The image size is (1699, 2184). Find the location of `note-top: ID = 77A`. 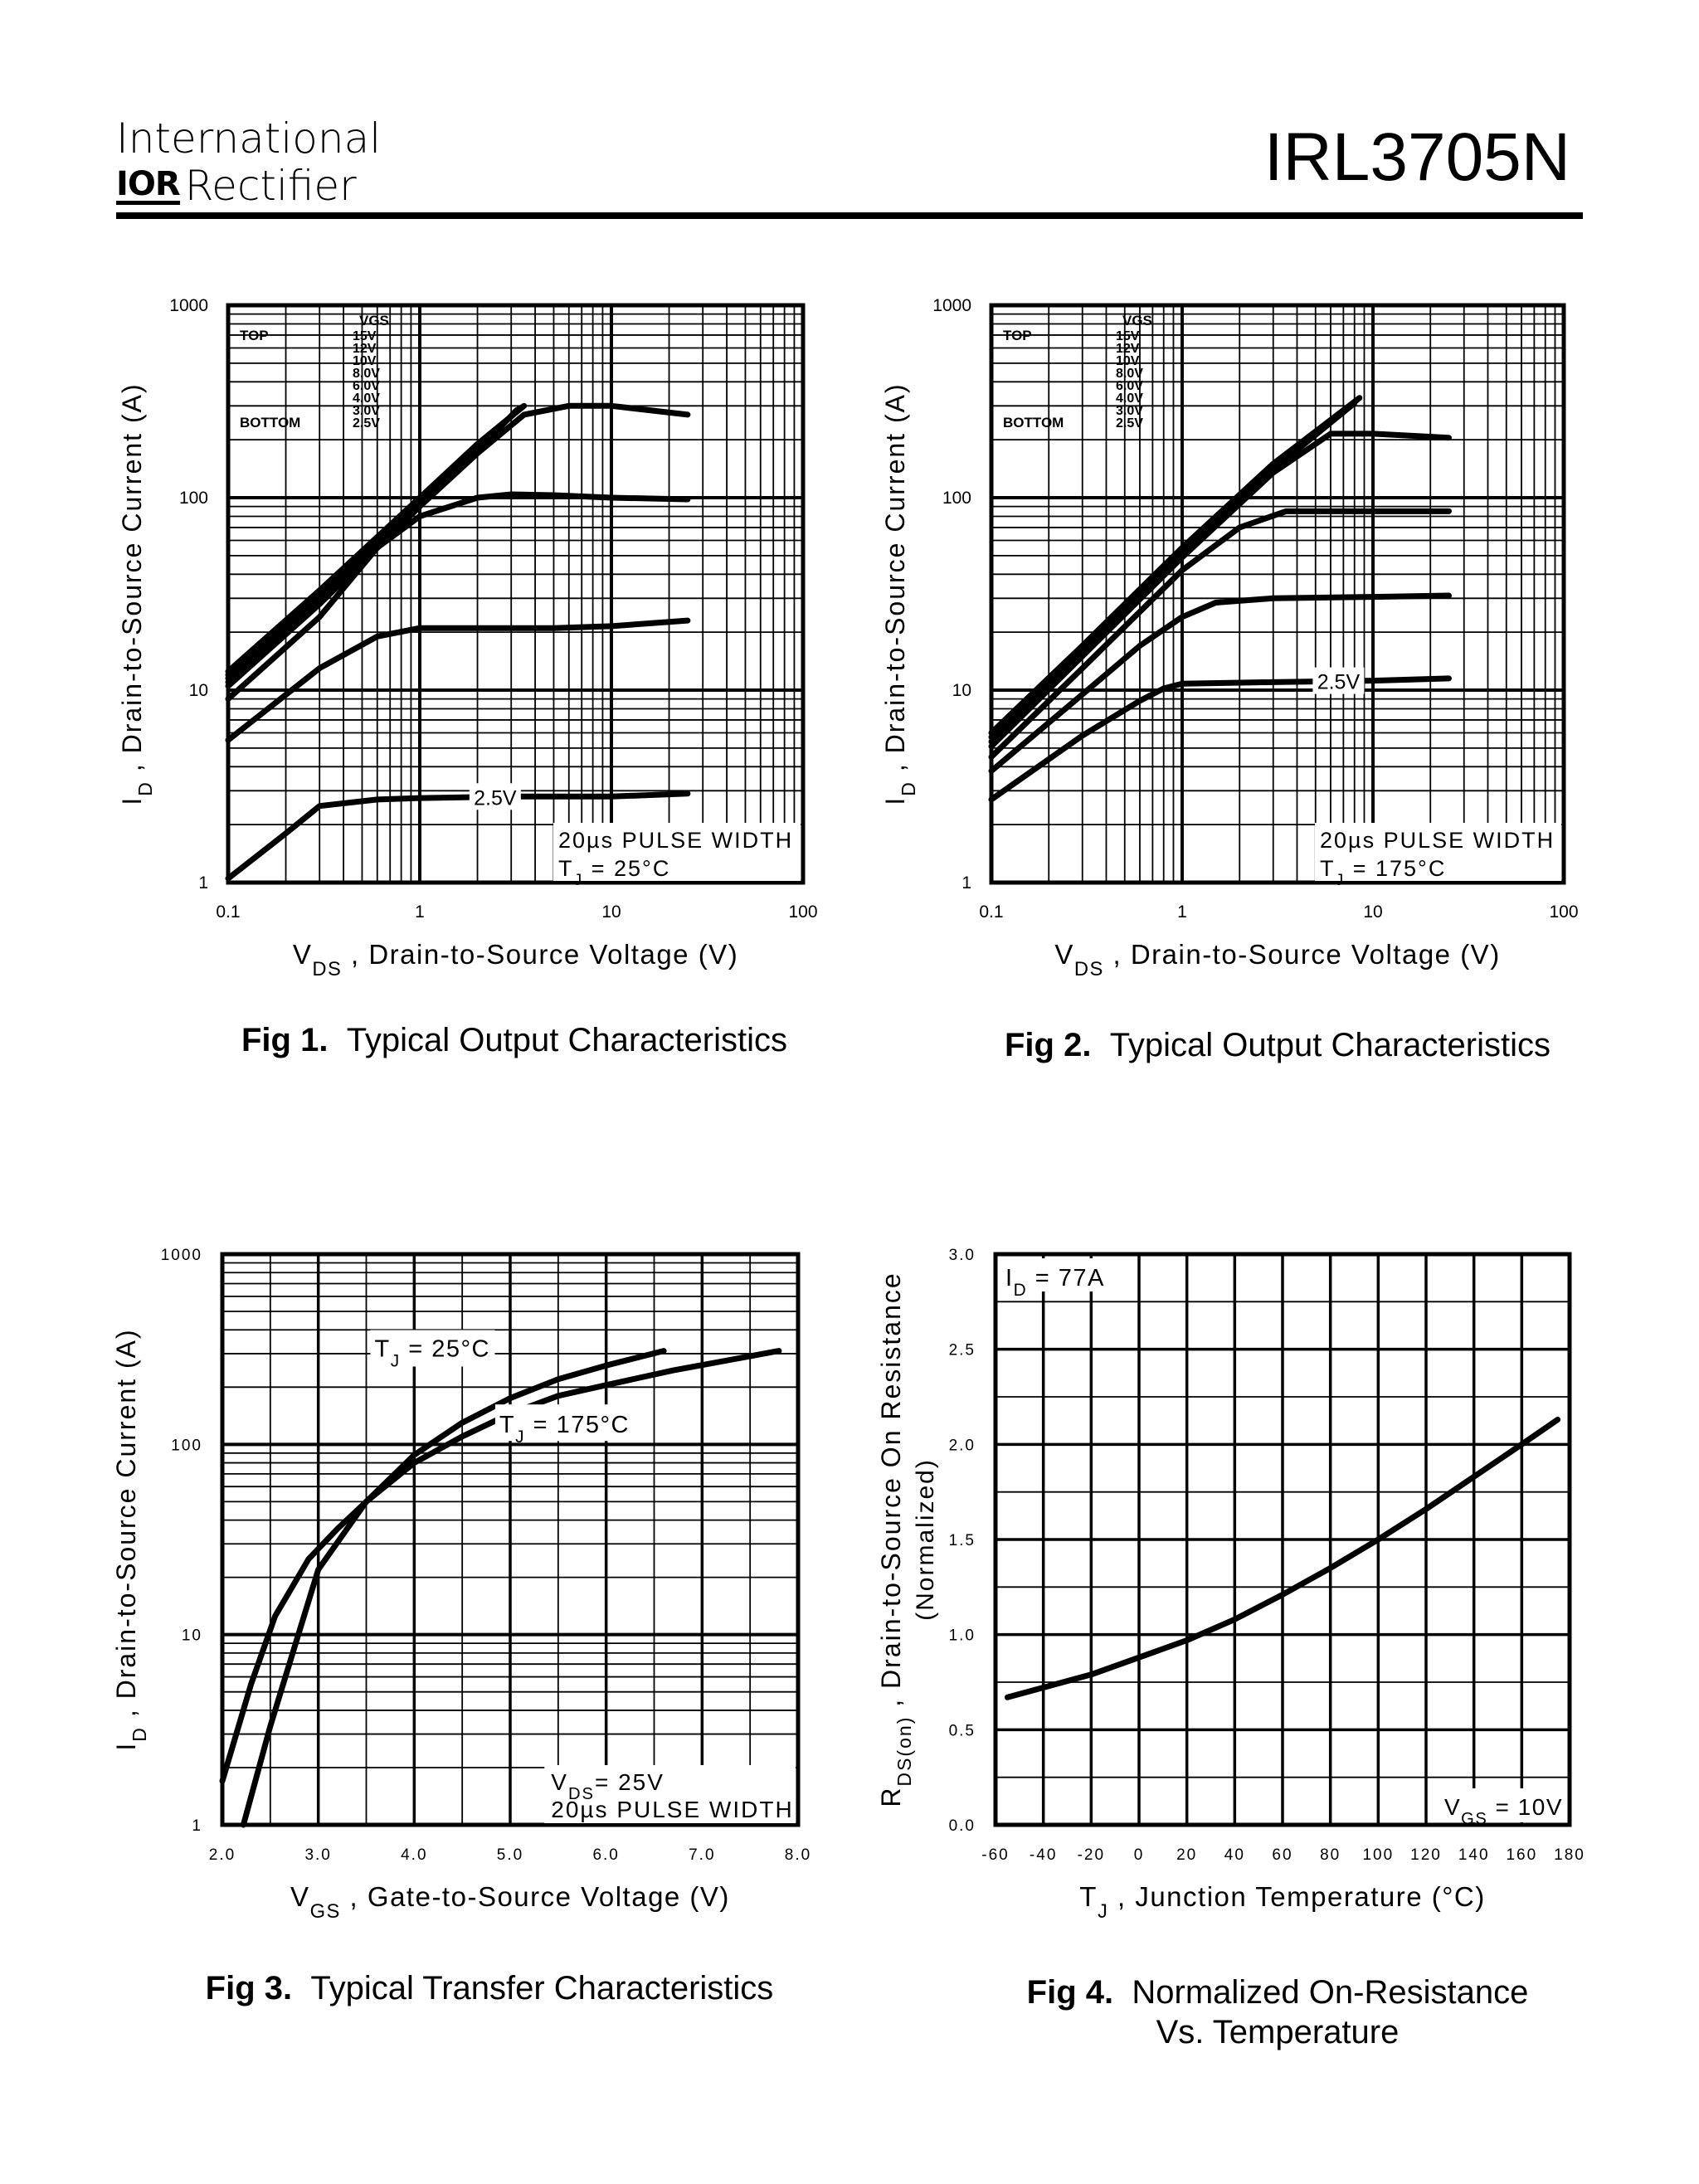

note-top: ID = 77A is located at coordinates (1055, 1282).